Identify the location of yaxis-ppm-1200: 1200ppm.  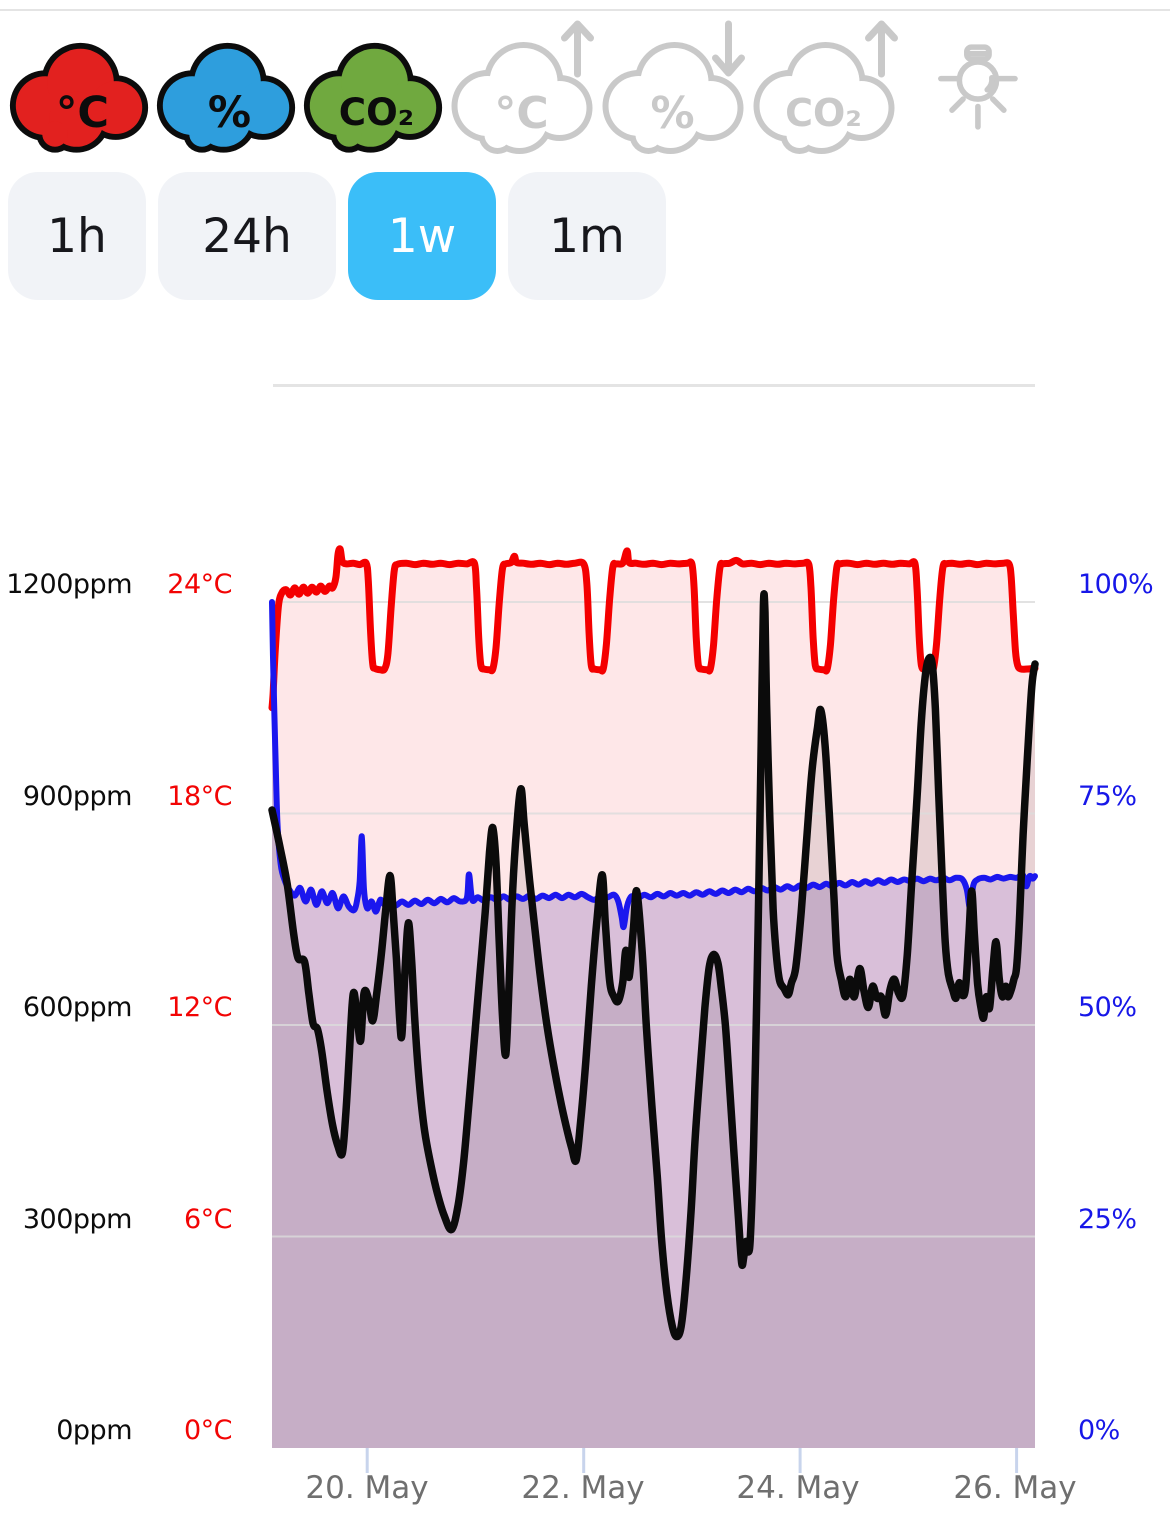
(69, 584).